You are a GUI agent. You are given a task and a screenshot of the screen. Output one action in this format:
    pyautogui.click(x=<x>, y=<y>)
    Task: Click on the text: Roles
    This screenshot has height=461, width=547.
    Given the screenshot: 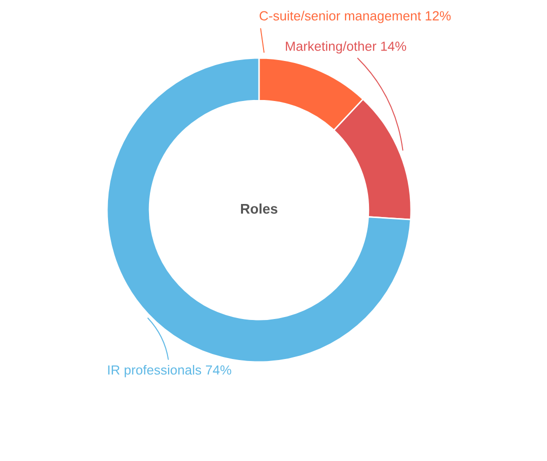 What is the action you would take?
    pyautogui.click(x=259, y=209)
    